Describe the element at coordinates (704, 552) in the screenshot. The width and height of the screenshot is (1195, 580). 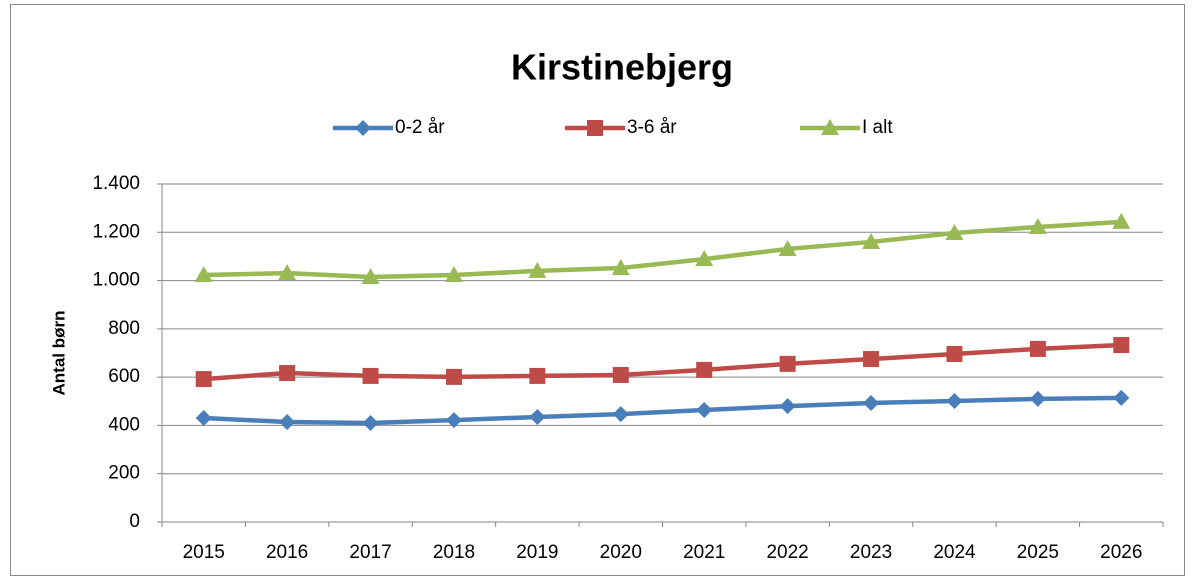
I see `x-tick-label: 2021` at that location.